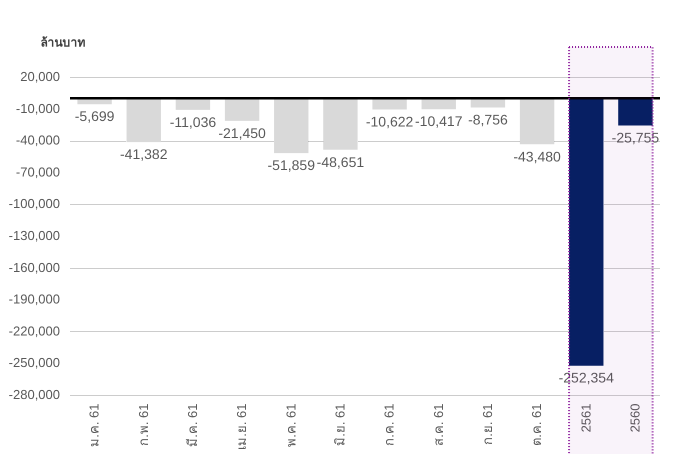 Image resolution: width=676 pixels, height=454 pixels. I want to click on x-tick-label: ก.พ. 61, so click(143, 425).